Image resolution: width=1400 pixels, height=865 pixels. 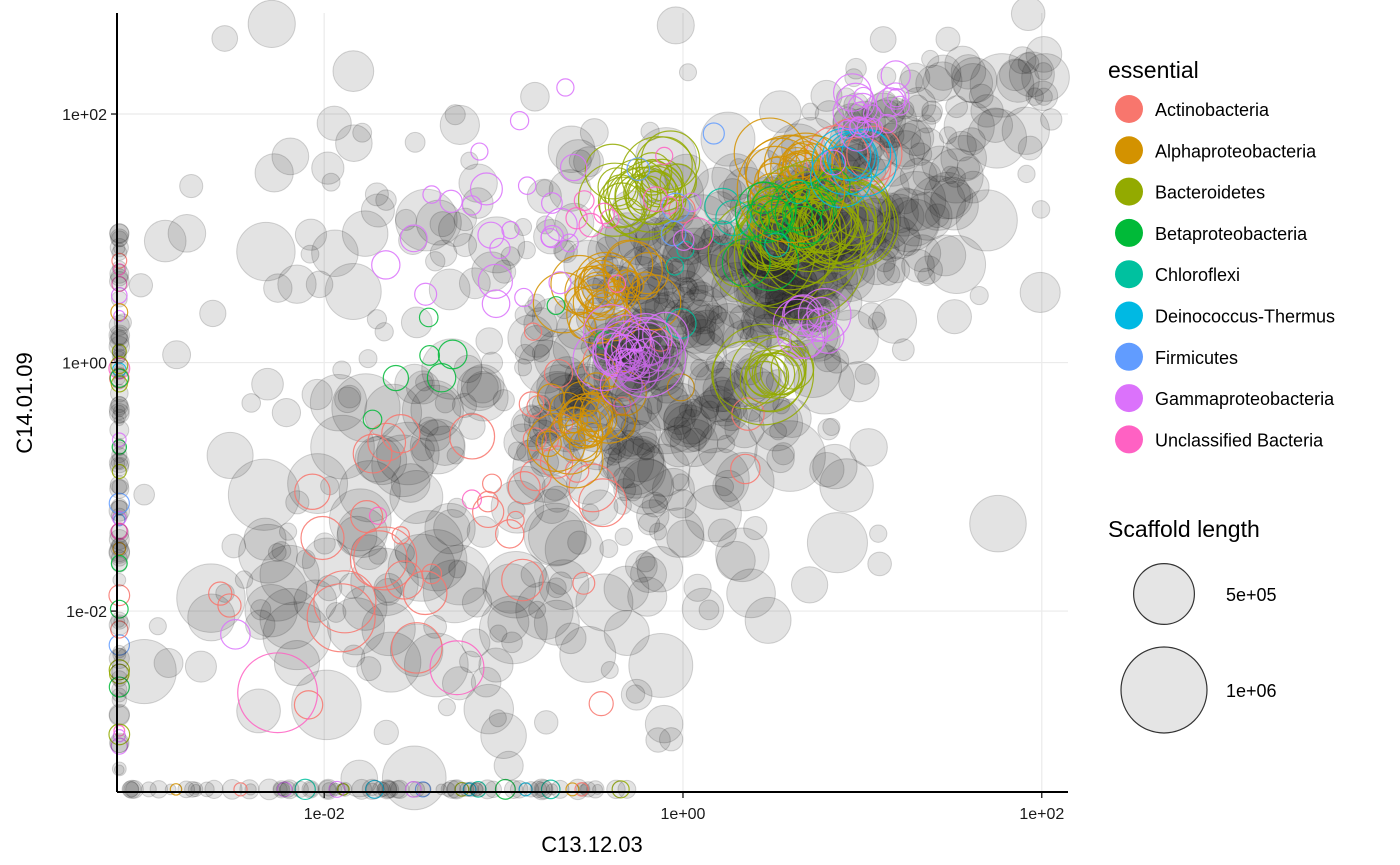 What do you see at coordinates (1212, 110) in the screenshot?
I see `legend-label: Actinobacteria` at bounding box center [1212, 110].